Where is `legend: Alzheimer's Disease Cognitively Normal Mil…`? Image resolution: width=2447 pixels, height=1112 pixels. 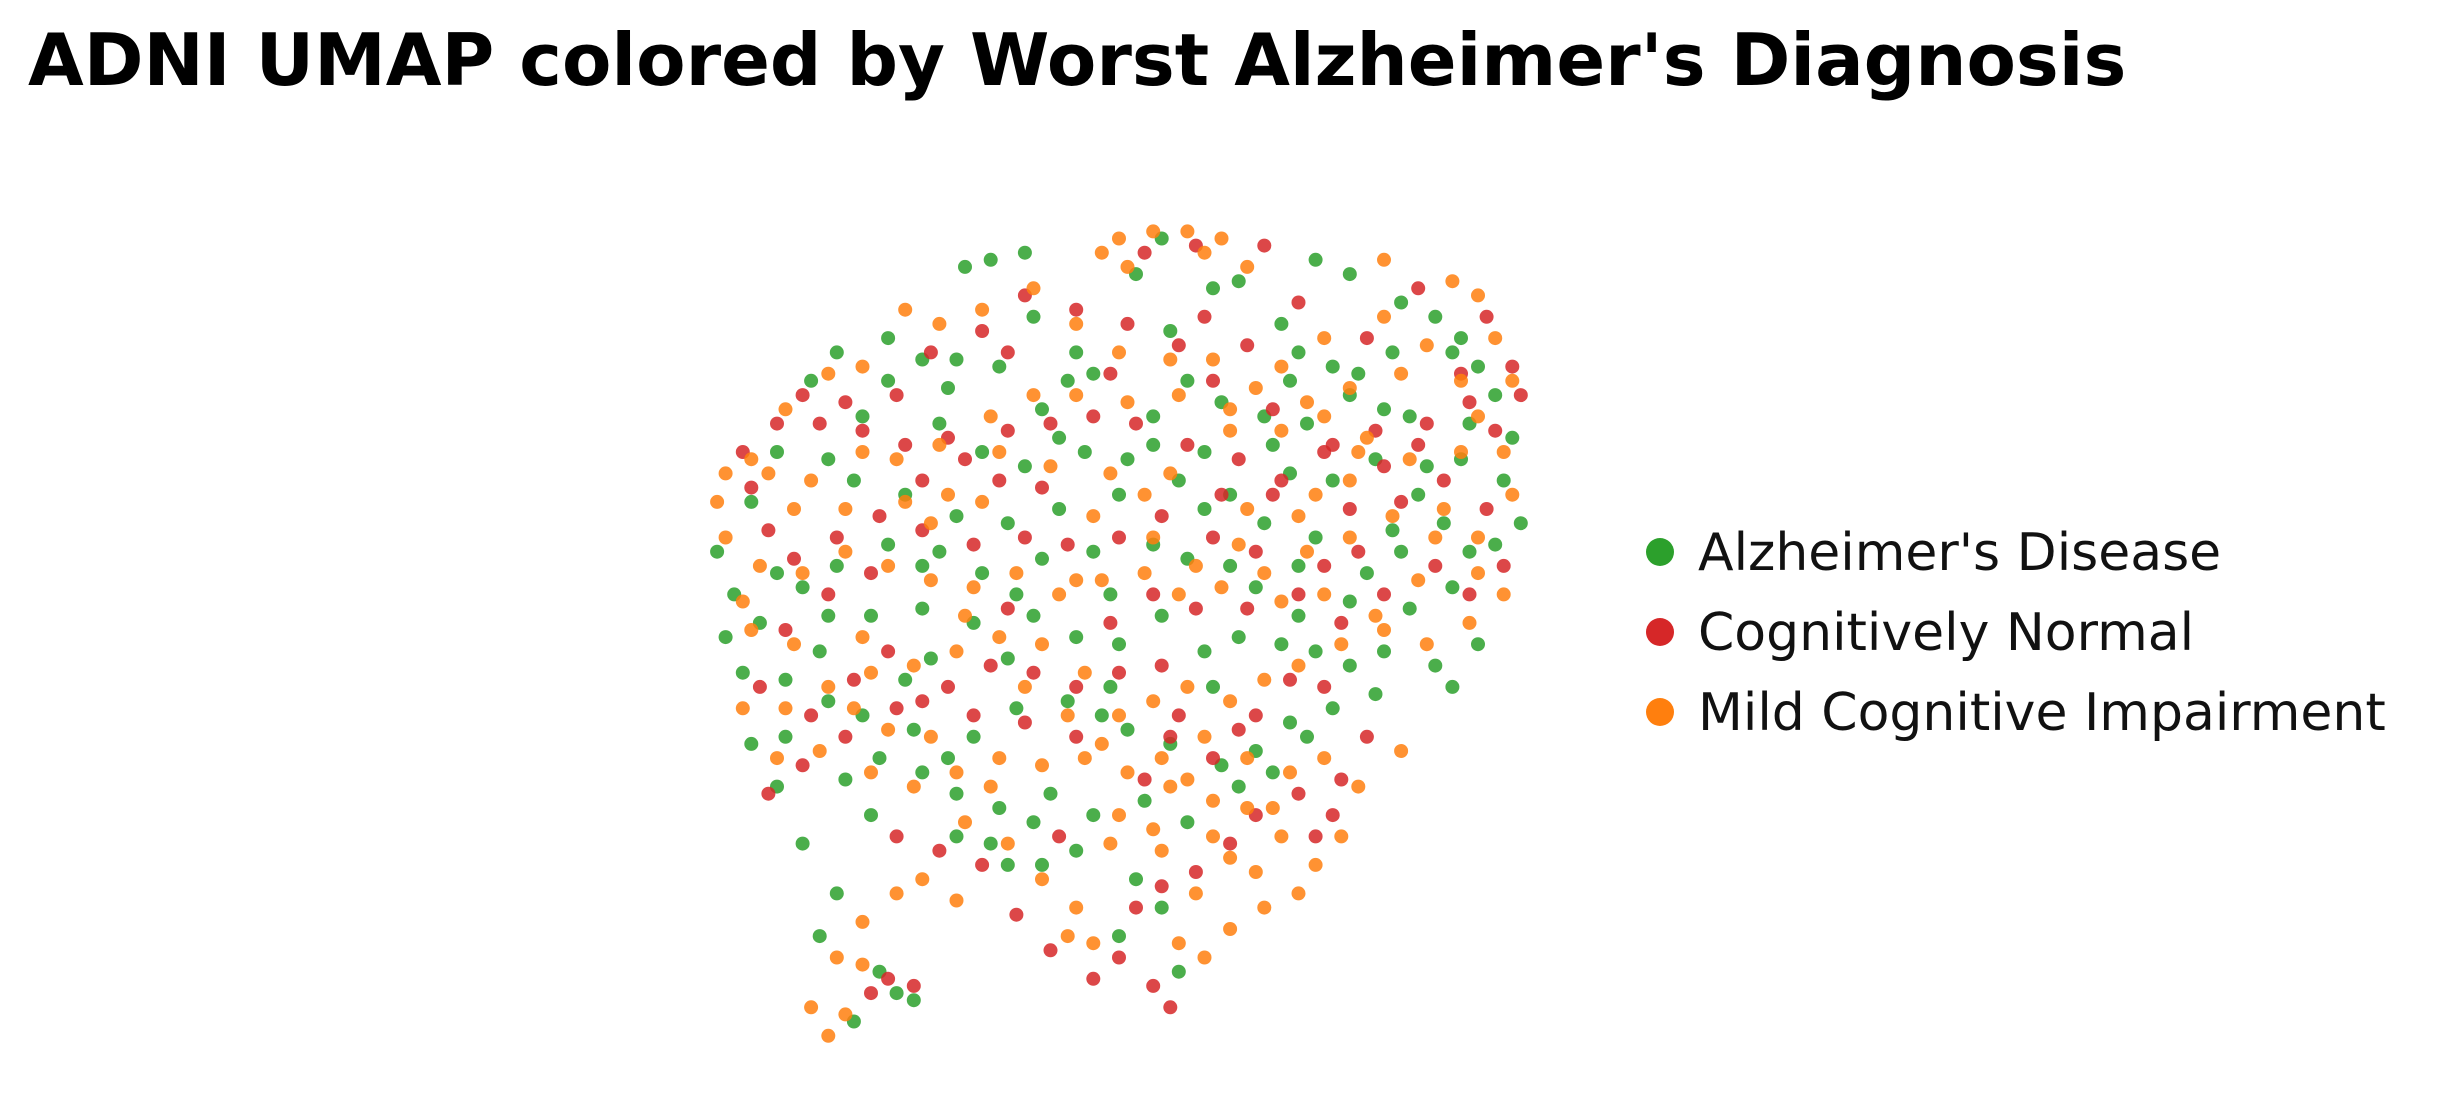 legend: Alzheimer's Disease Cognitively Normal Mil… is located at coordinates (2016, 633).